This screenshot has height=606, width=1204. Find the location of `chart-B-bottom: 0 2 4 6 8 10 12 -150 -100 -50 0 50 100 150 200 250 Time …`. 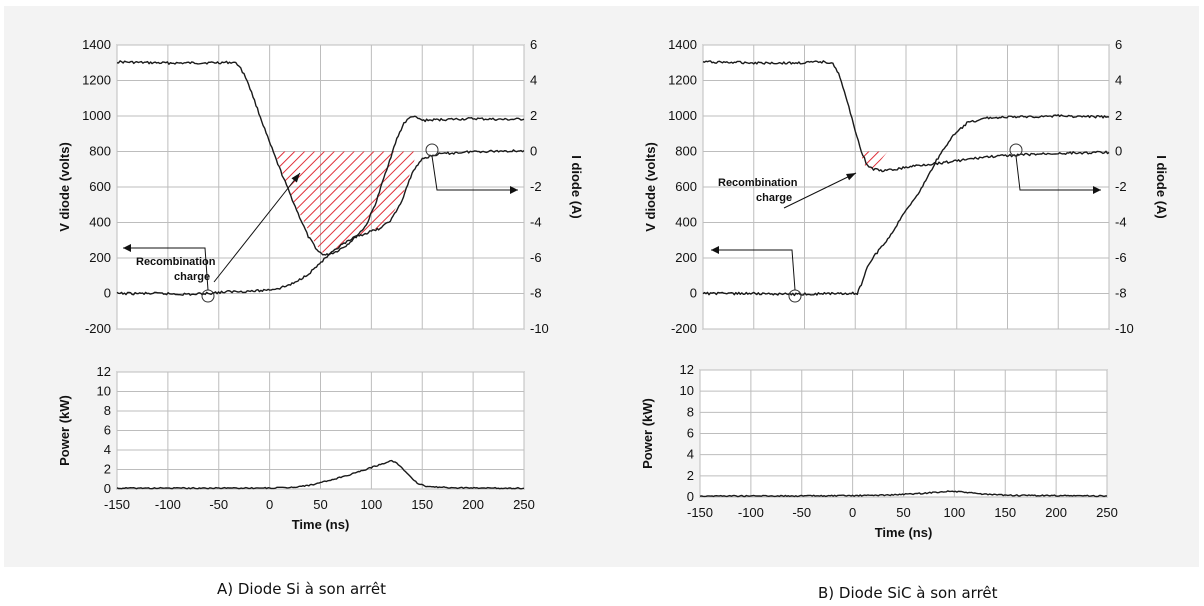

chart-B-bottom: 0 2 4 6 8 10 12 -150 -100 -50 0 50 100 150 200 250 Time … is located at coordinates (879, 451).